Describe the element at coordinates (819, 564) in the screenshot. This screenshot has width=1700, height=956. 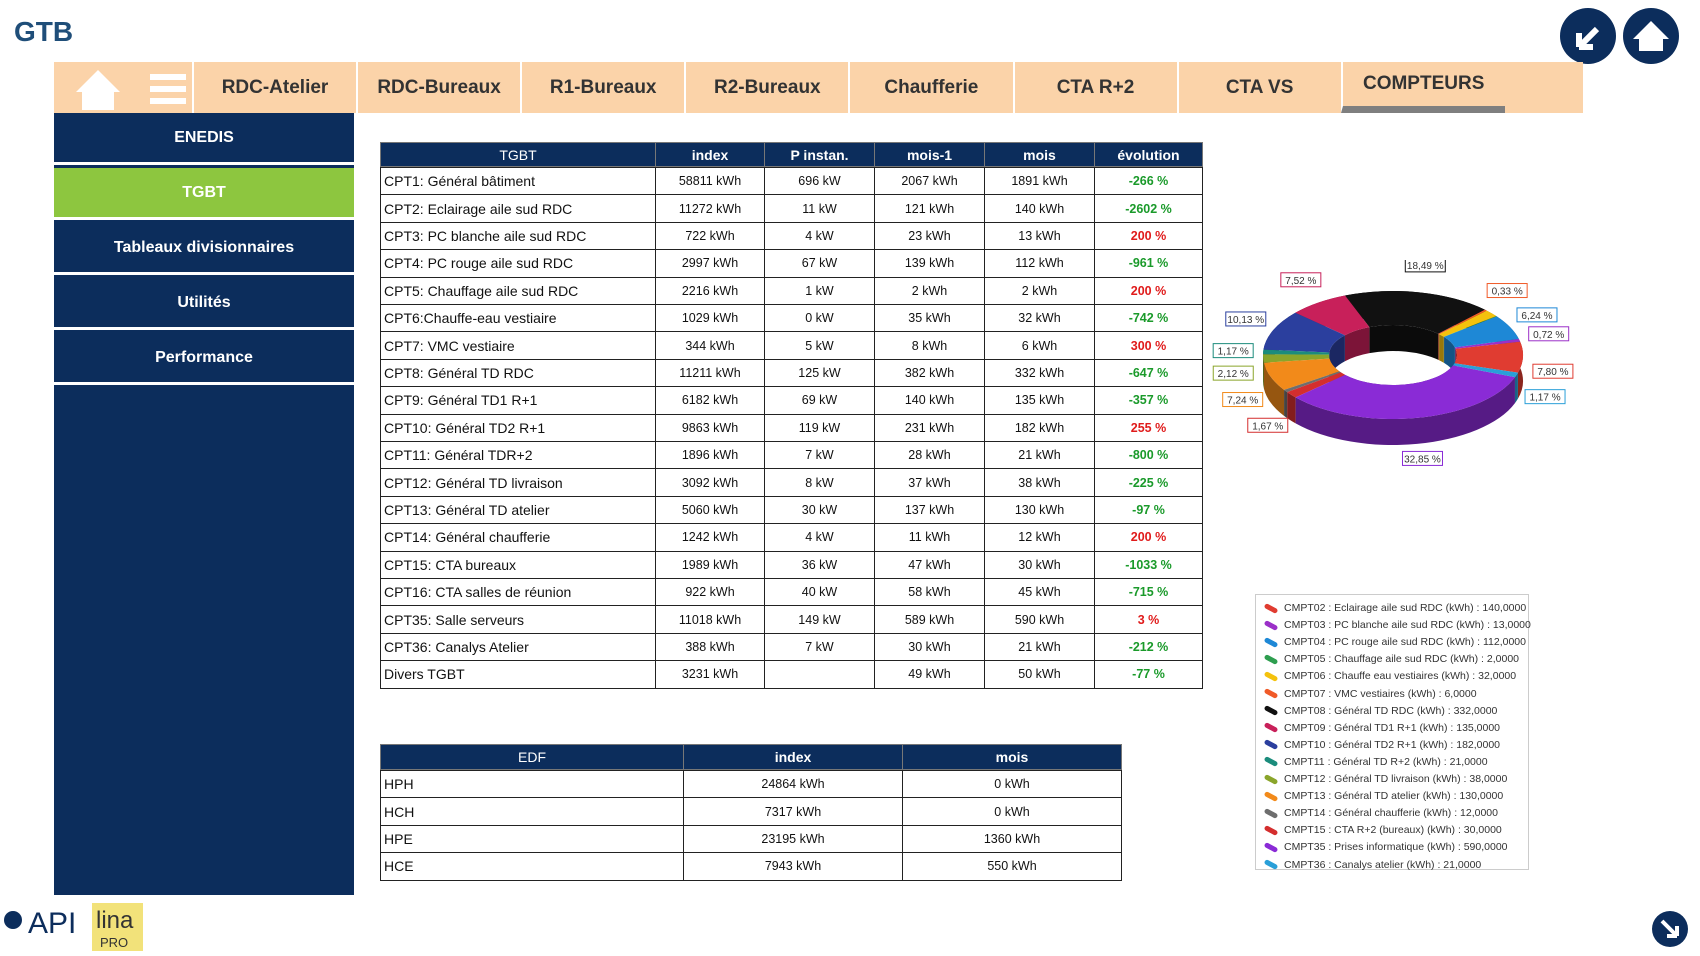
I see `table-cell: 36 kW` at that location.